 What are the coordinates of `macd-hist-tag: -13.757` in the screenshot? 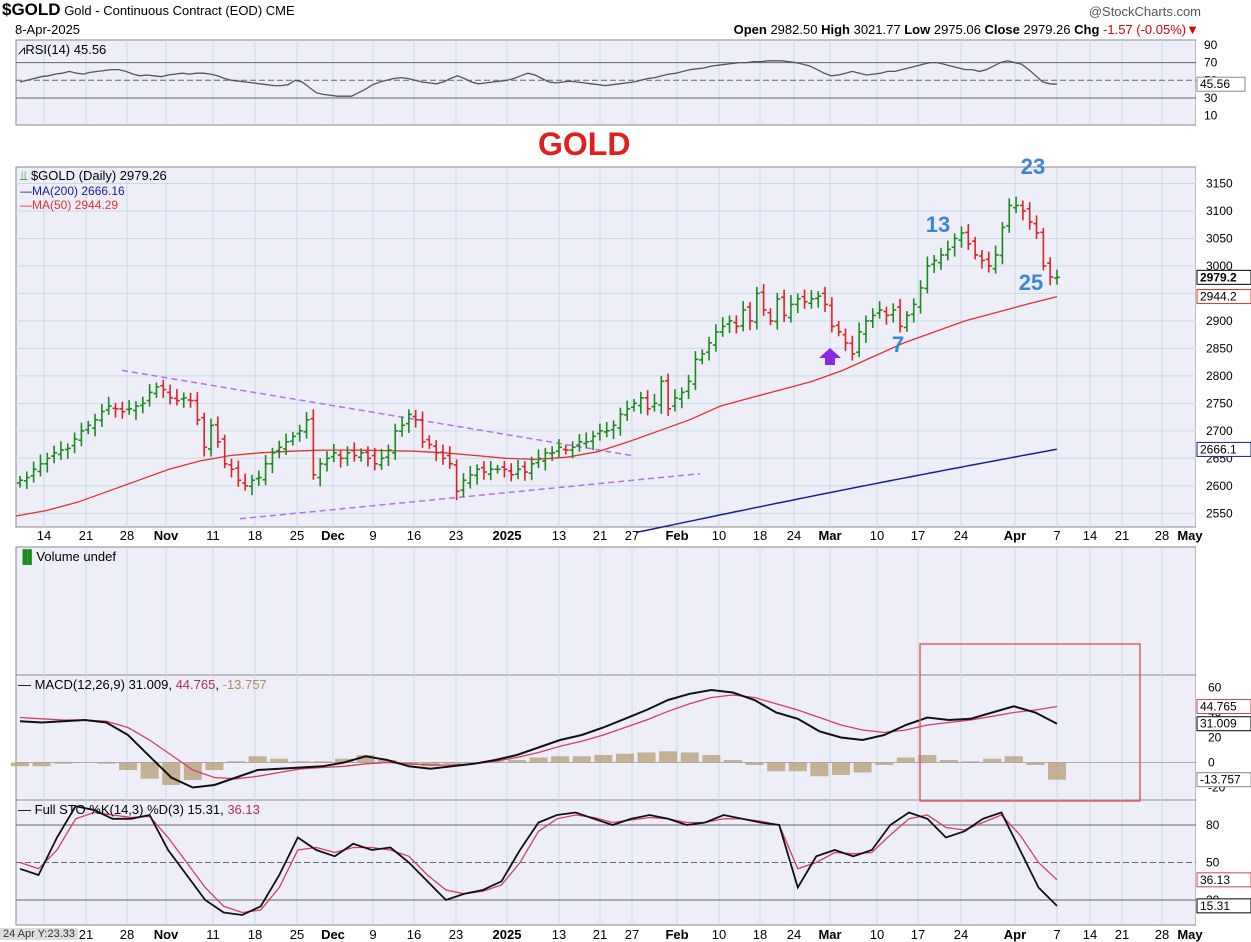 It's located at (1220, 780).